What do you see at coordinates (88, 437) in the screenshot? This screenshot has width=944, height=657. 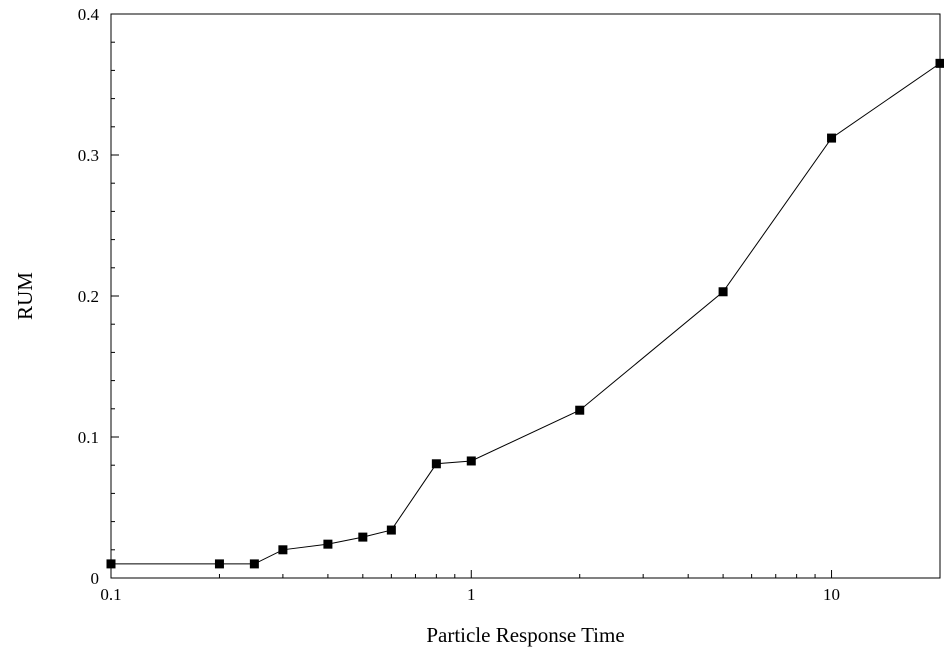 I see `y-tick-label: 0.1` at bounding box center [88, 437].